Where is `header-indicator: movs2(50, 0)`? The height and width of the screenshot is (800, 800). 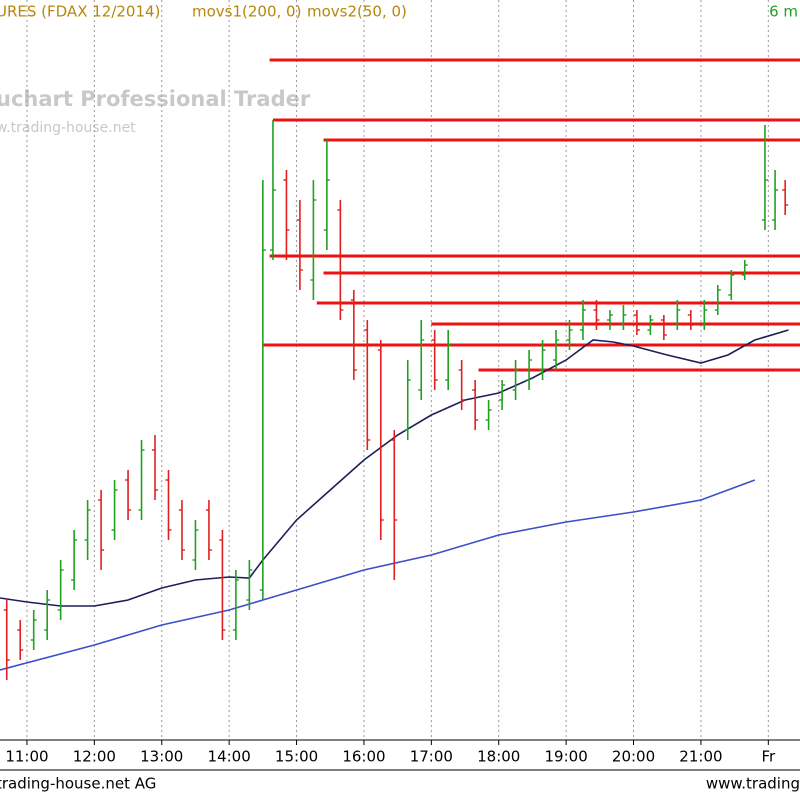 header-indicator: movs2(50, 0) is located at coordinates (357, 12).